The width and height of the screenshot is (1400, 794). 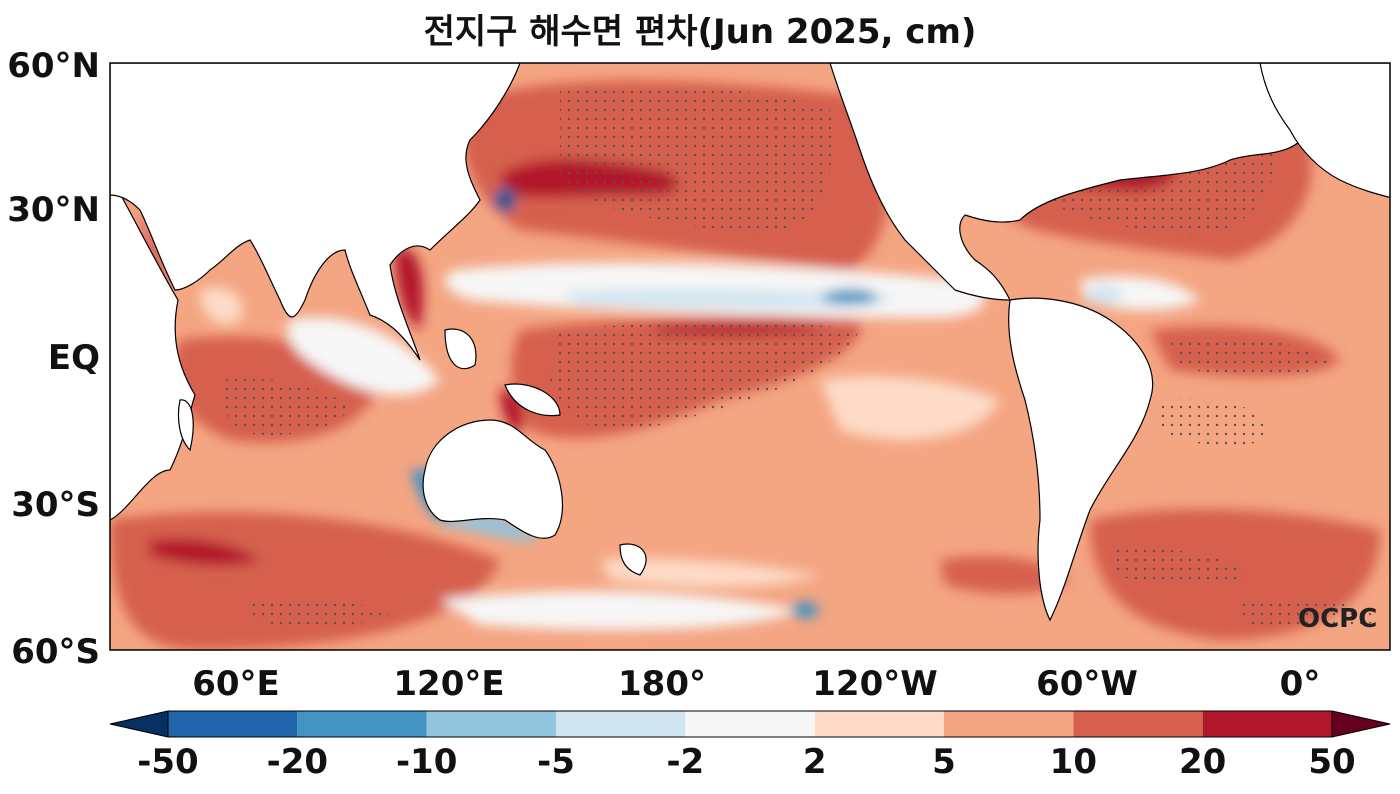 I want to click on map-title: 전지구 해수면 편차(Jun 2025, cm), so click(x=700, y=32).